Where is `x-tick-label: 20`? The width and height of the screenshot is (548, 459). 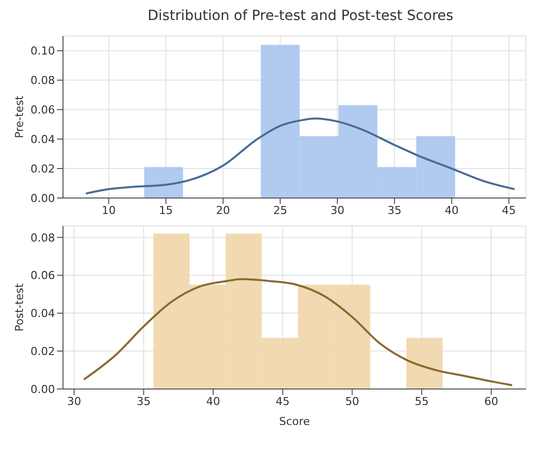
x-tick-label: 20 is located at coordinates (223, 210).